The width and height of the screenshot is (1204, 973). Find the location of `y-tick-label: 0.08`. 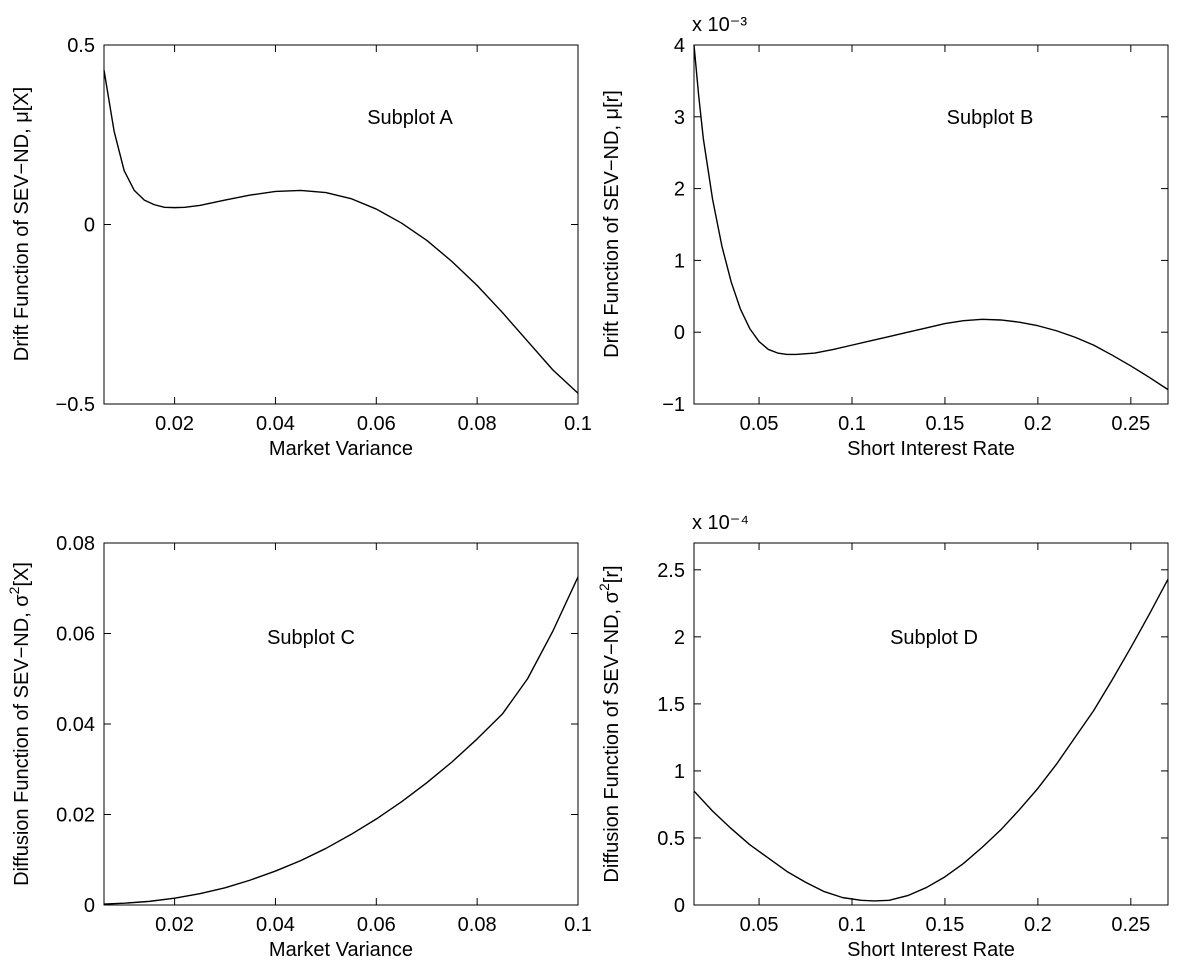

y-tick-label: 0.08 is located at coordinates (75, 544).